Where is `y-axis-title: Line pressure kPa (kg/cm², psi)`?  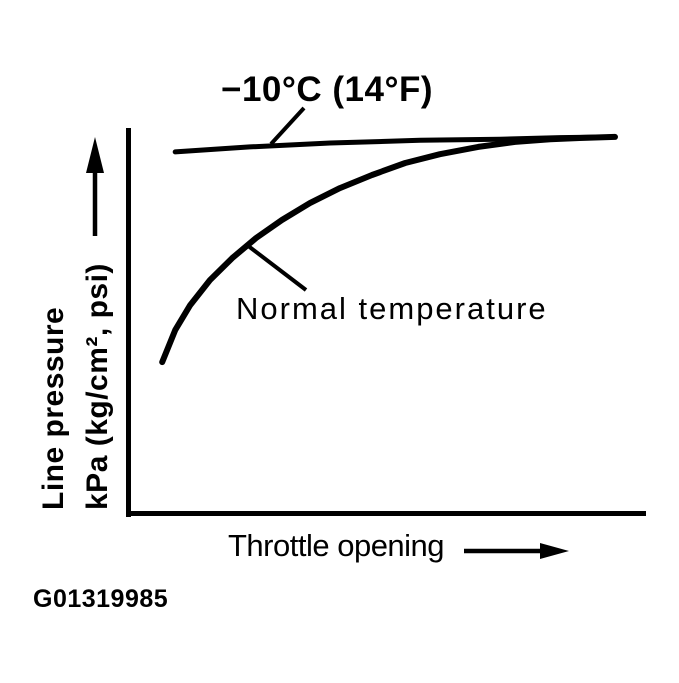
y-axis-title: Line pressure kPa (kg/cm², psi) is located at coordinates (78, 373).